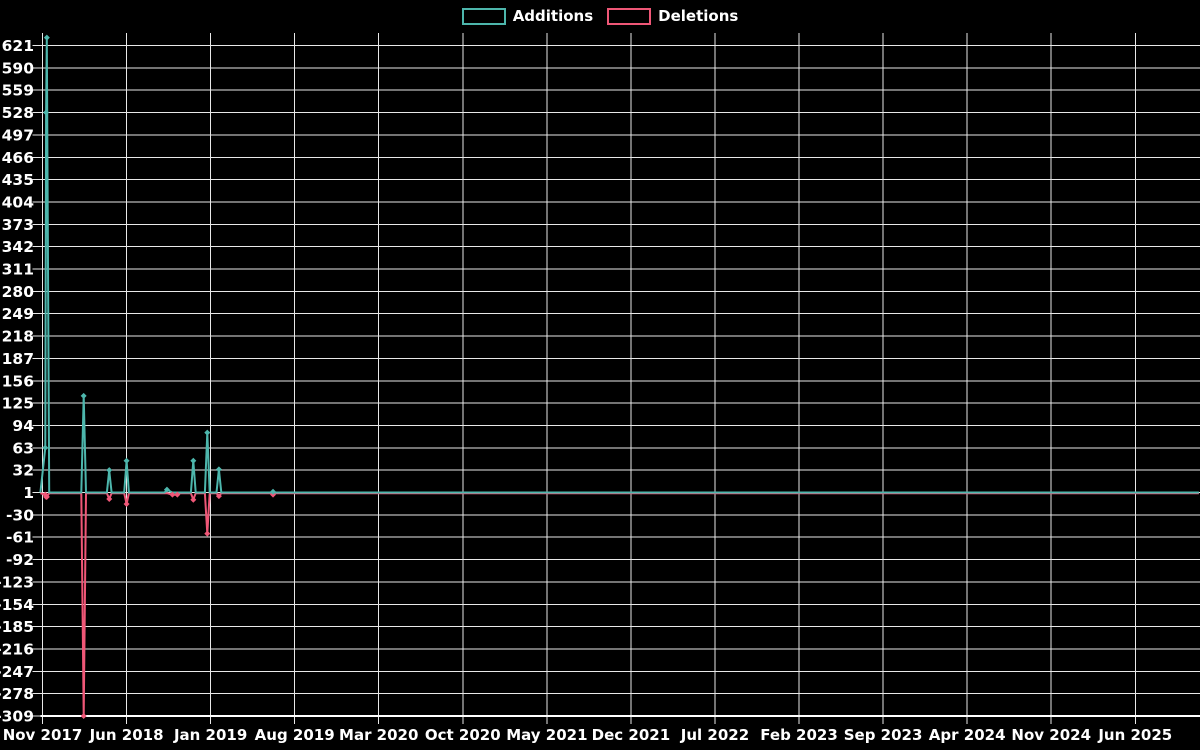 This screenshot has width=1200, height=750. What do you see at coordinates (378, 735) in the screenshot?
I see `x-tick-label: Mar 2020` at bounding box center [378, 735].